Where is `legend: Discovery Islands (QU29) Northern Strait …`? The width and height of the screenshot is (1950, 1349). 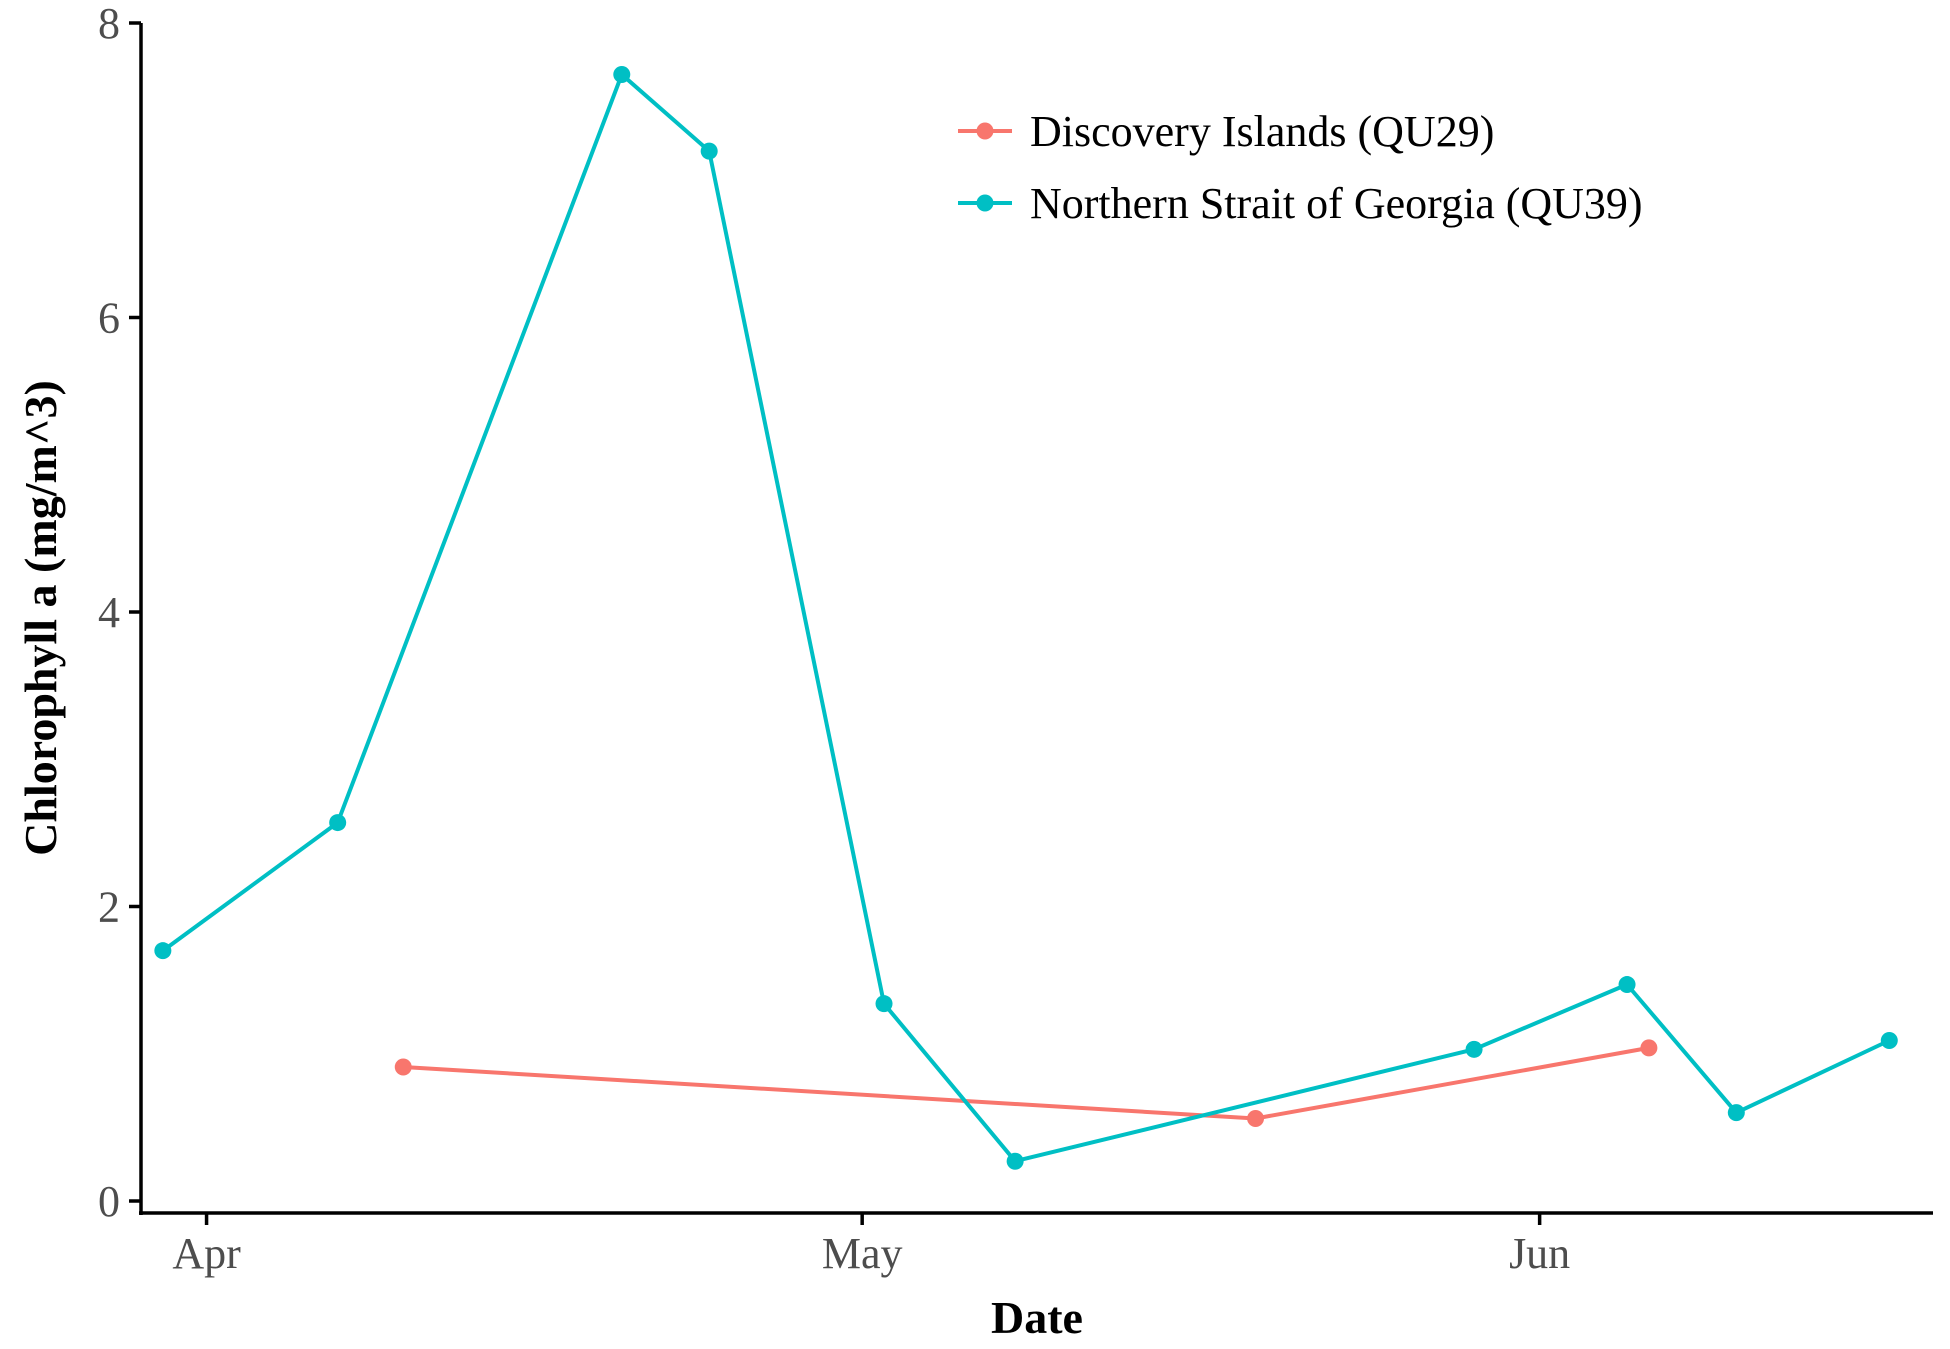 legend: Discovery Islands (QU29) Northern Strait … is located at coordinates (1300, 167).